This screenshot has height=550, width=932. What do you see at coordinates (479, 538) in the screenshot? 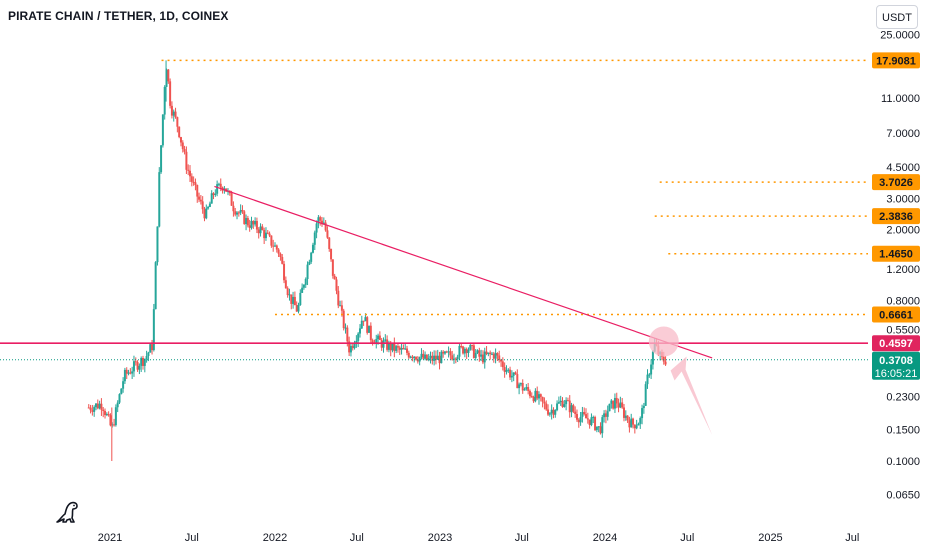
I see `time-axis: 2021 Jul 2022 Jul 2023 Jul 2024 Jul 2025 Jul` at bounding box center [479, 538].